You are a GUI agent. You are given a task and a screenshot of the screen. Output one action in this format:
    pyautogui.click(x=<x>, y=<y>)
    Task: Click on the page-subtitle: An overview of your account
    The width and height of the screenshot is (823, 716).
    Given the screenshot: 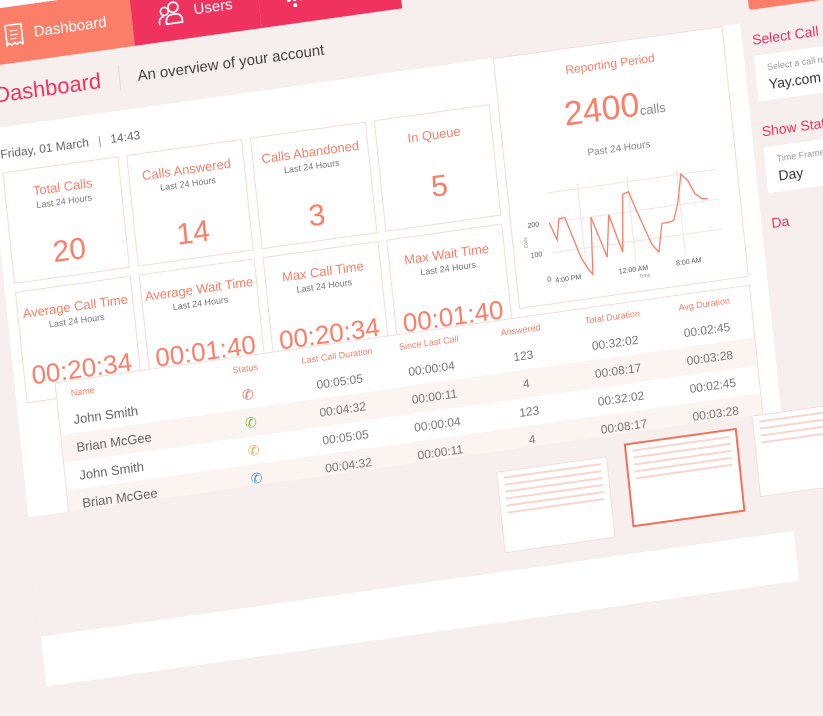 What is the action you would take?
    pyautogui.click(x=231, y=63)
    